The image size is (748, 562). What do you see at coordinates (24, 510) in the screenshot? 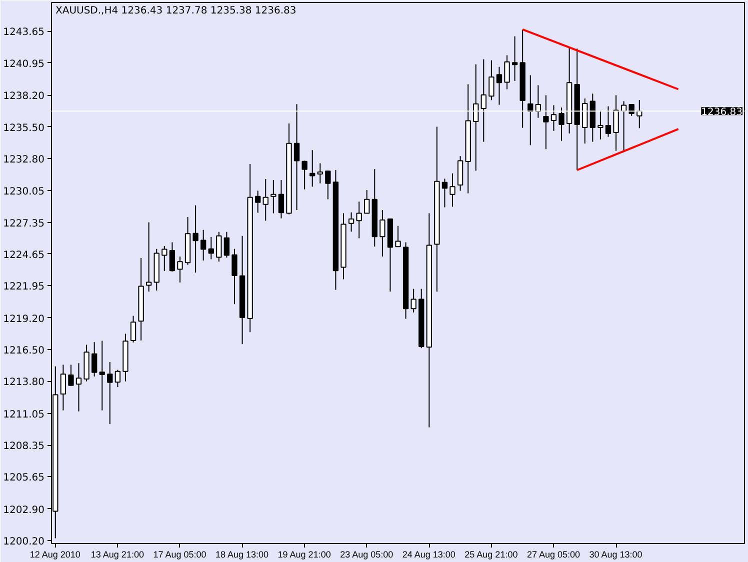
I see `y-tick-label: 1202.90` at bounding box center [24, 510].